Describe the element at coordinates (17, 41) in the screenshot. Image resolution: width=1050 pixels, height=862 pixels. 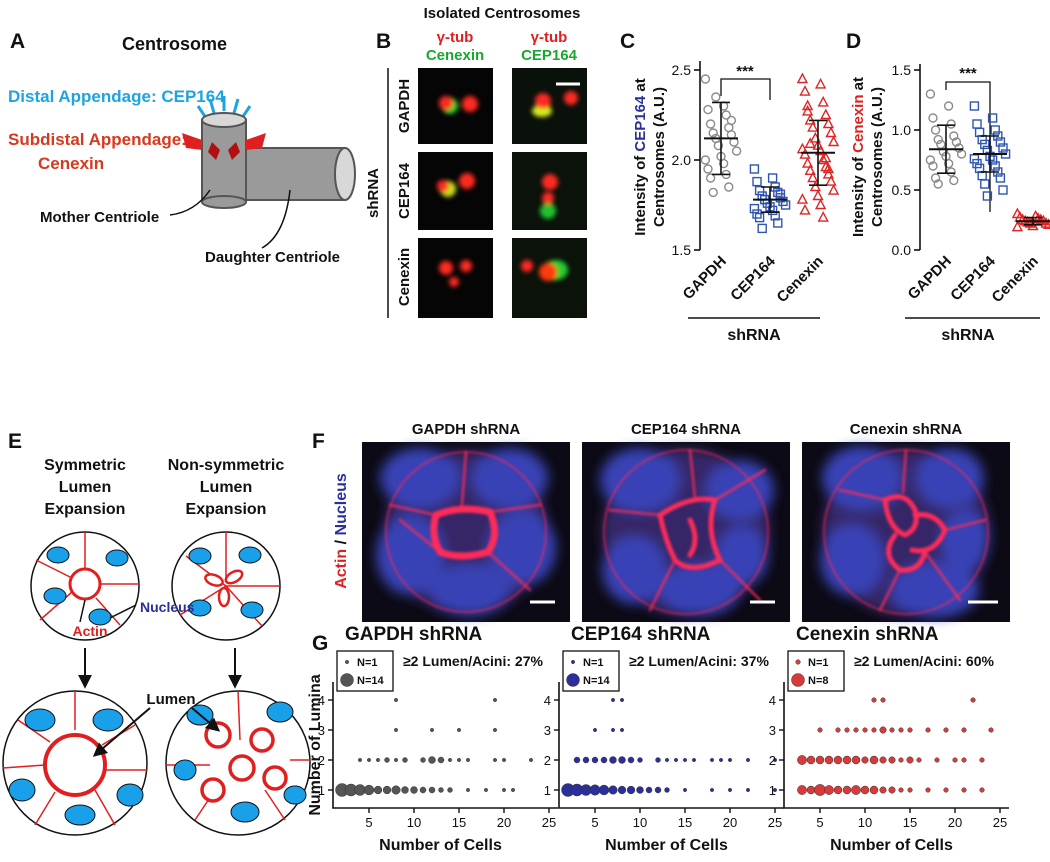
I see `panel-letter: A` at that location.